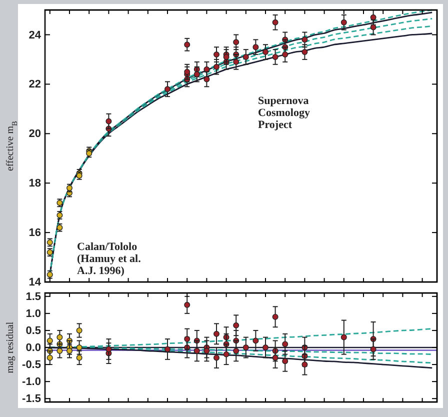 This screenshot has height=417, width=448. What do you see at coordinates (33, 296) in the screenshot?
I see `y-tick-label: 1.5` at bounding box center [33, 296].